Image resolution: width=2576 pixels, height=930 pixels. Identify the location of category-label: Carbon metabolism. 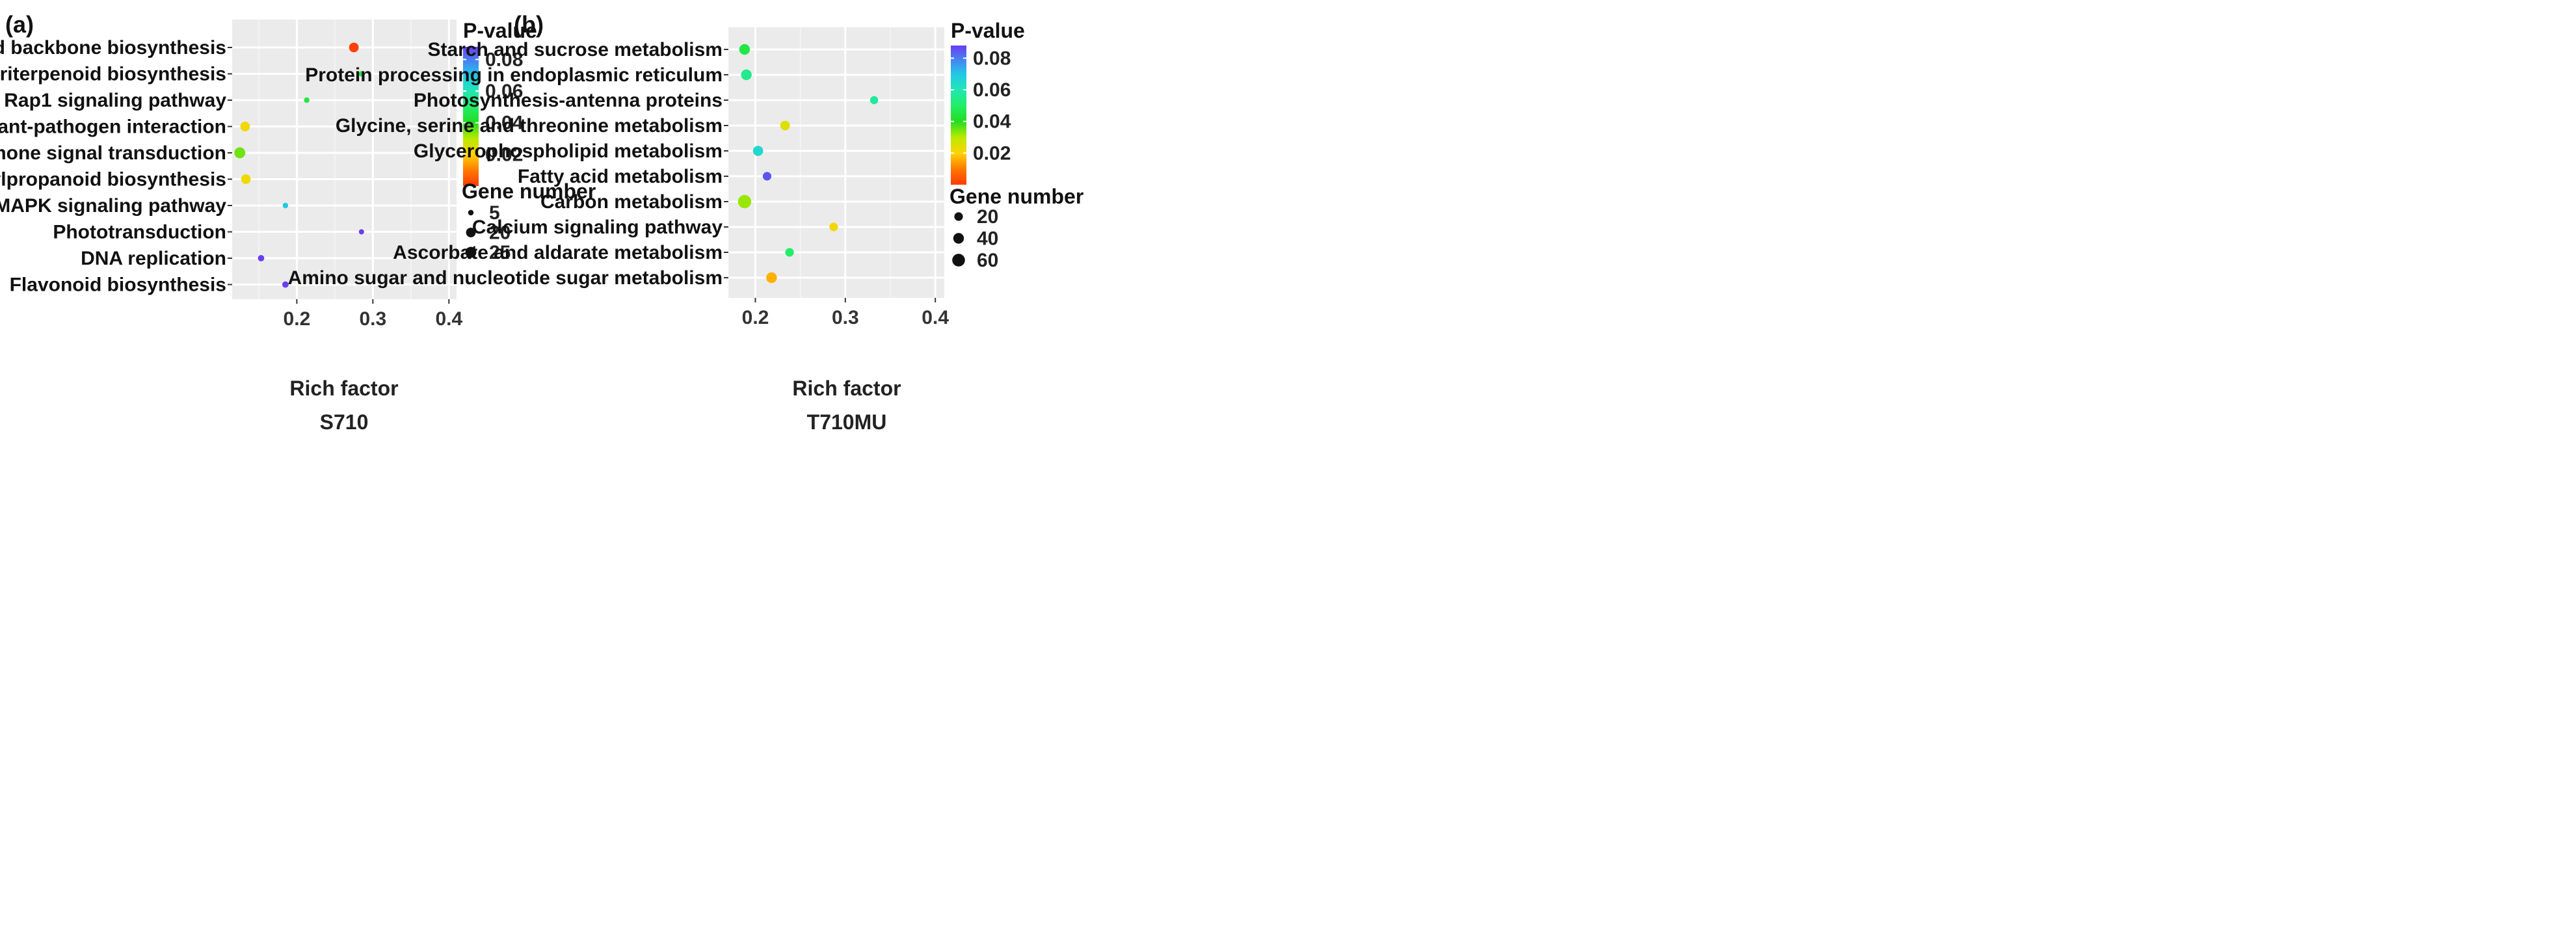
(631, 202).